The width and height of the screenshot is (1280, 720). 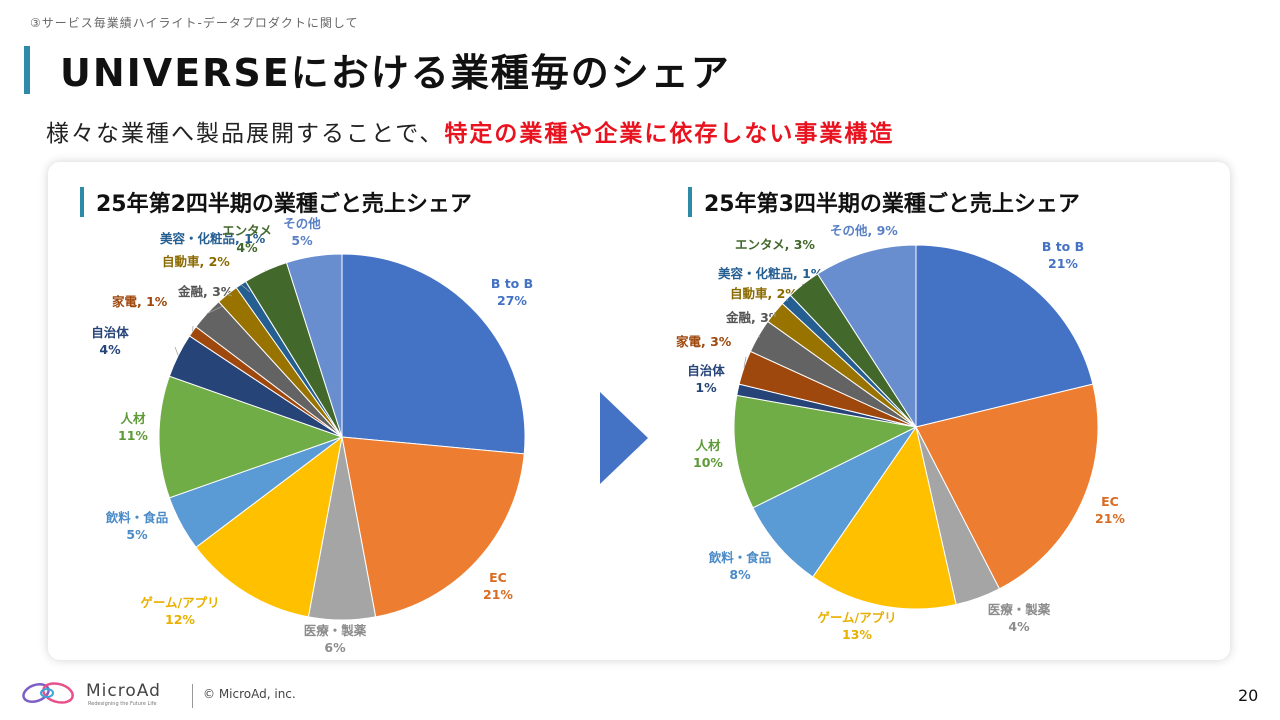 What do you see at coordinates (180, 619) in the screenshot?
I see `slice-value: 12%` at bounding box center [180, 619].